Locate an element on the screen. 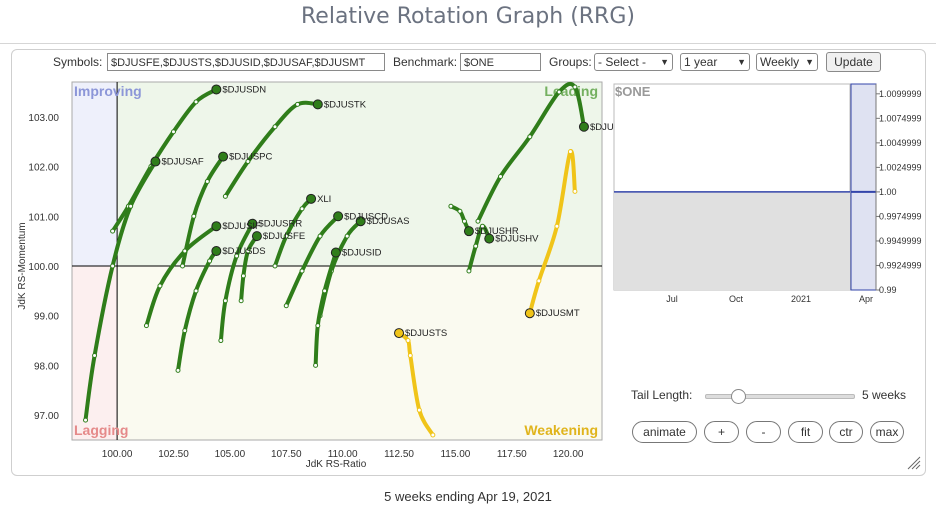 The image size is (936, 506). mini-y-tick-label: 0.99 is located at coordinates (888, 290).